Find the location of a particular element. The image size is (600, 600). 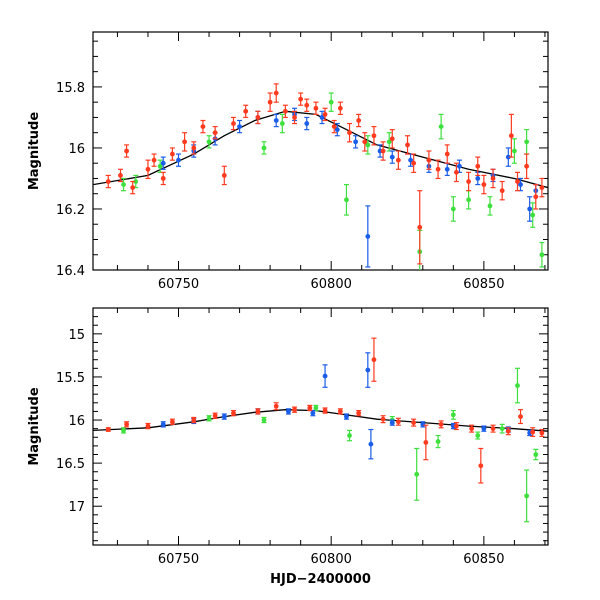

model-curve is located at coordinates (320, 149).